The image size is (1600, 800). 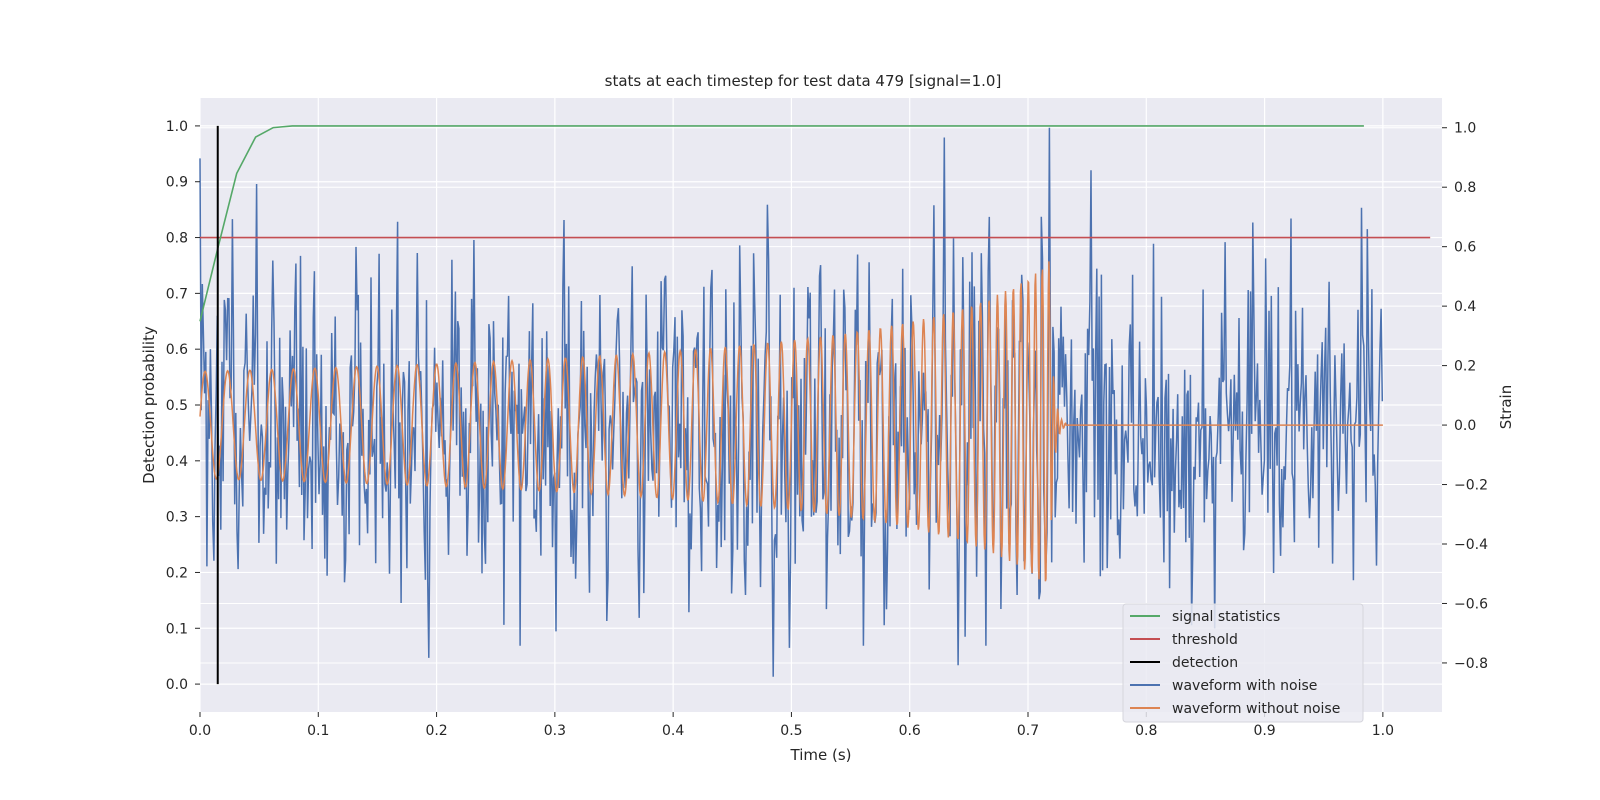 What do you see at coordinates (1256, 709) in the screenshot?
I see `legend-label-waveform-without-noise: waveform without noise` at bounding box center [1256, 709].